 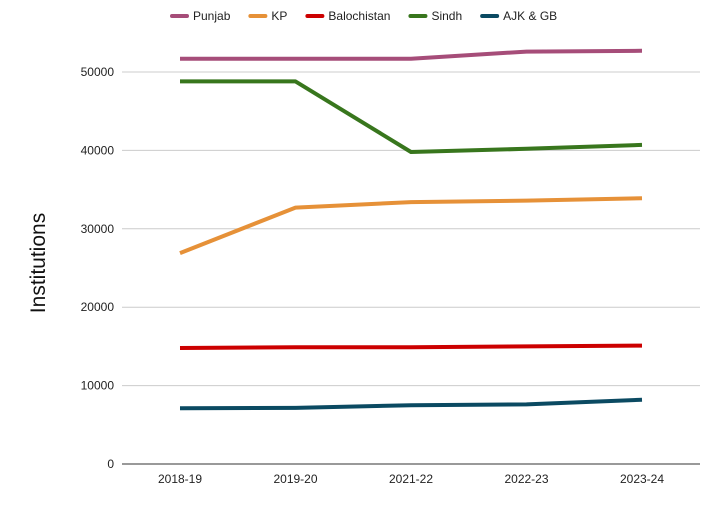 I want to click on y-tick-label: 20000, so click(x=98, y=307).